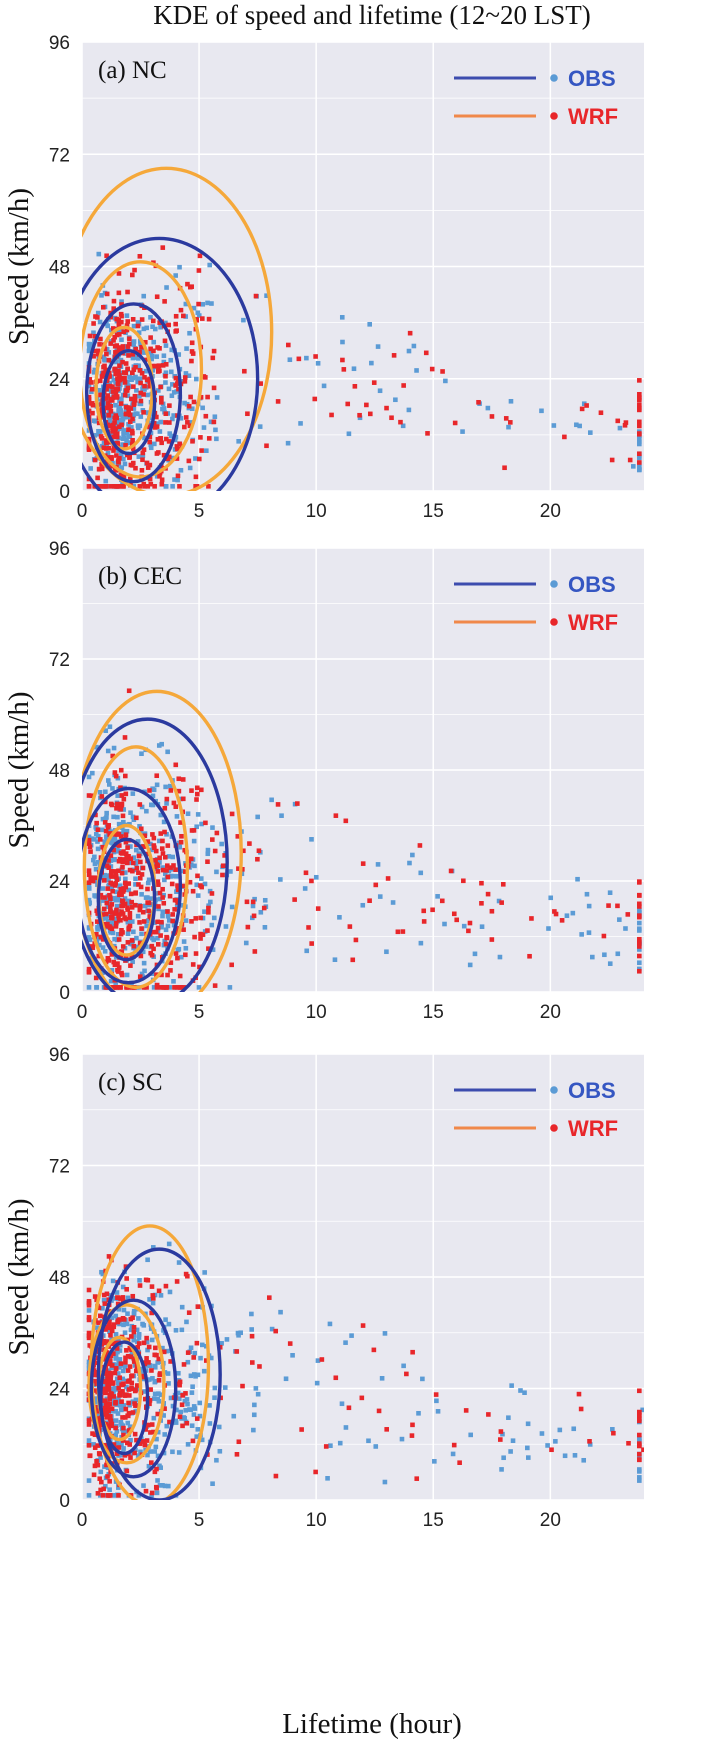  What do you see at coordinates (130, 1082) in the screenshot?
I see `panel-label: (c) SC` at bounding box center [130, 1082].